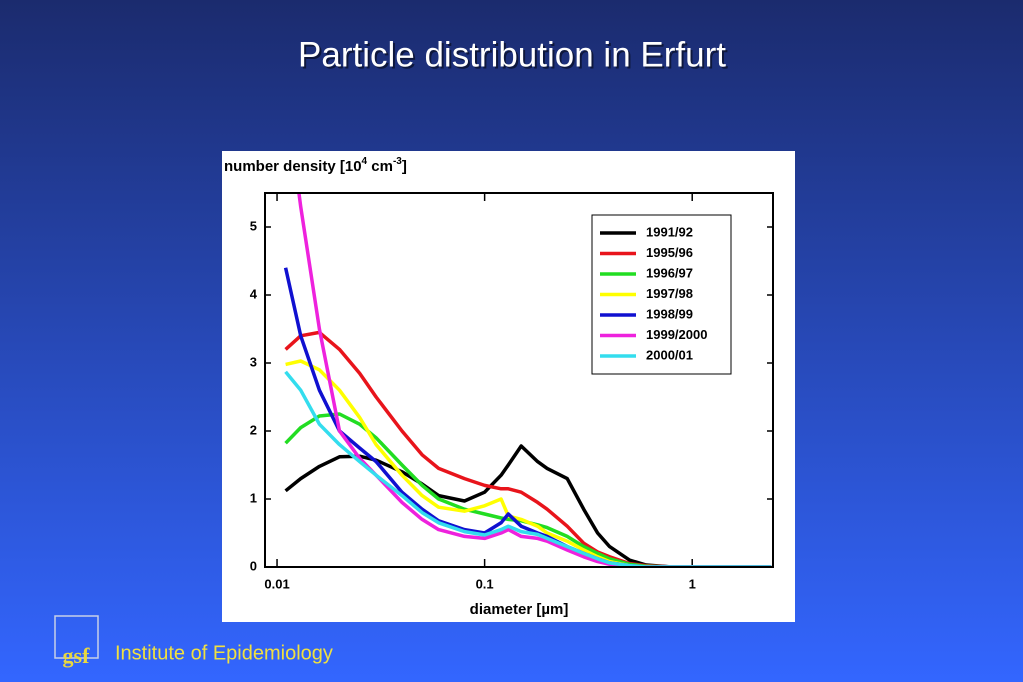 Image resolution: width=1023 pixels, height=682 pixels. I want to click on title-shadow: Particle distribution in Erfurt, so click(514, 56).